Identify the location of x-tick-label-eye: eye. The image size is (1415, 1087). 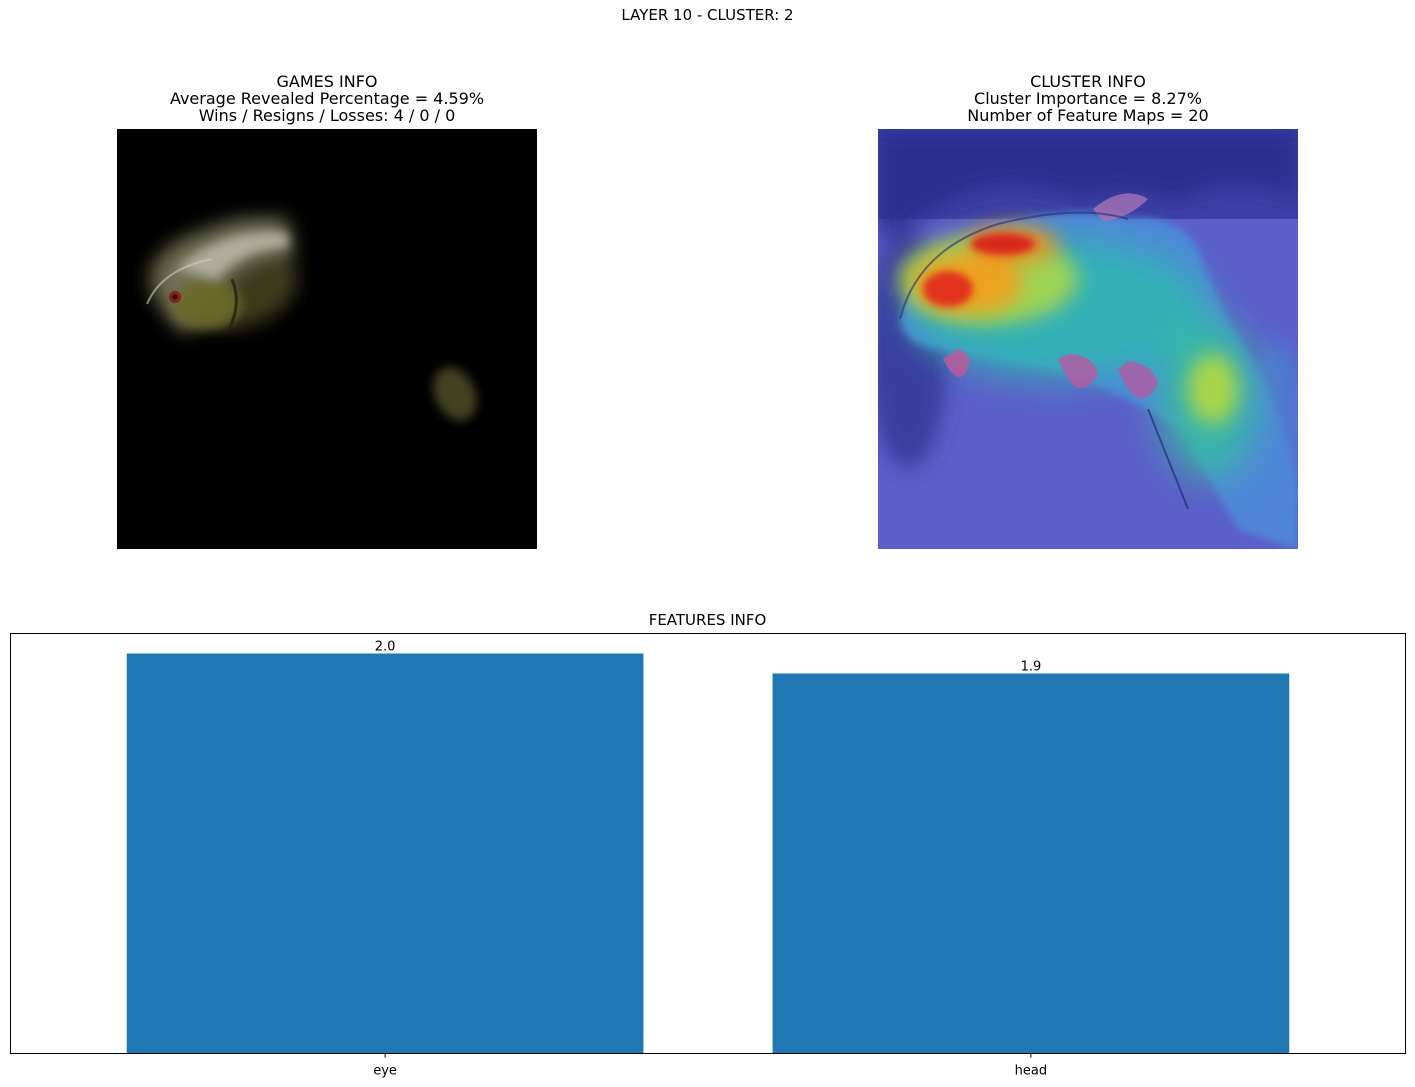
(385, 1071).